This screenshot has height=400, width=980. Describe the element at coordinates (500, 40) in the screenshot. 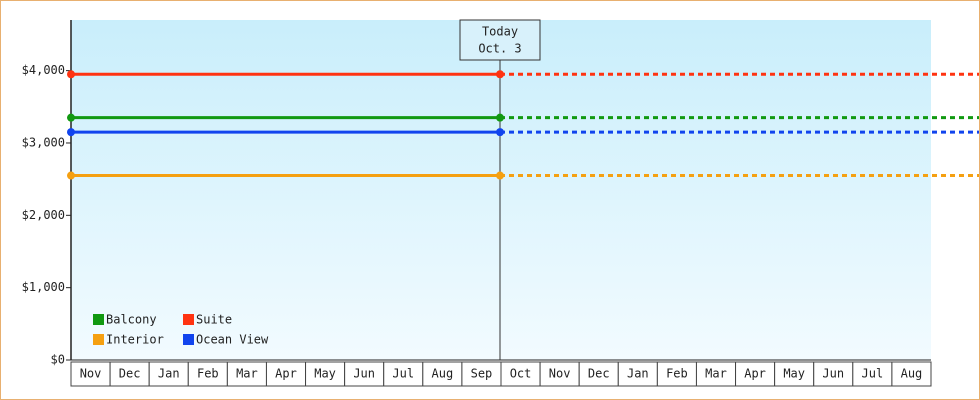

I see `today-box` at that location.